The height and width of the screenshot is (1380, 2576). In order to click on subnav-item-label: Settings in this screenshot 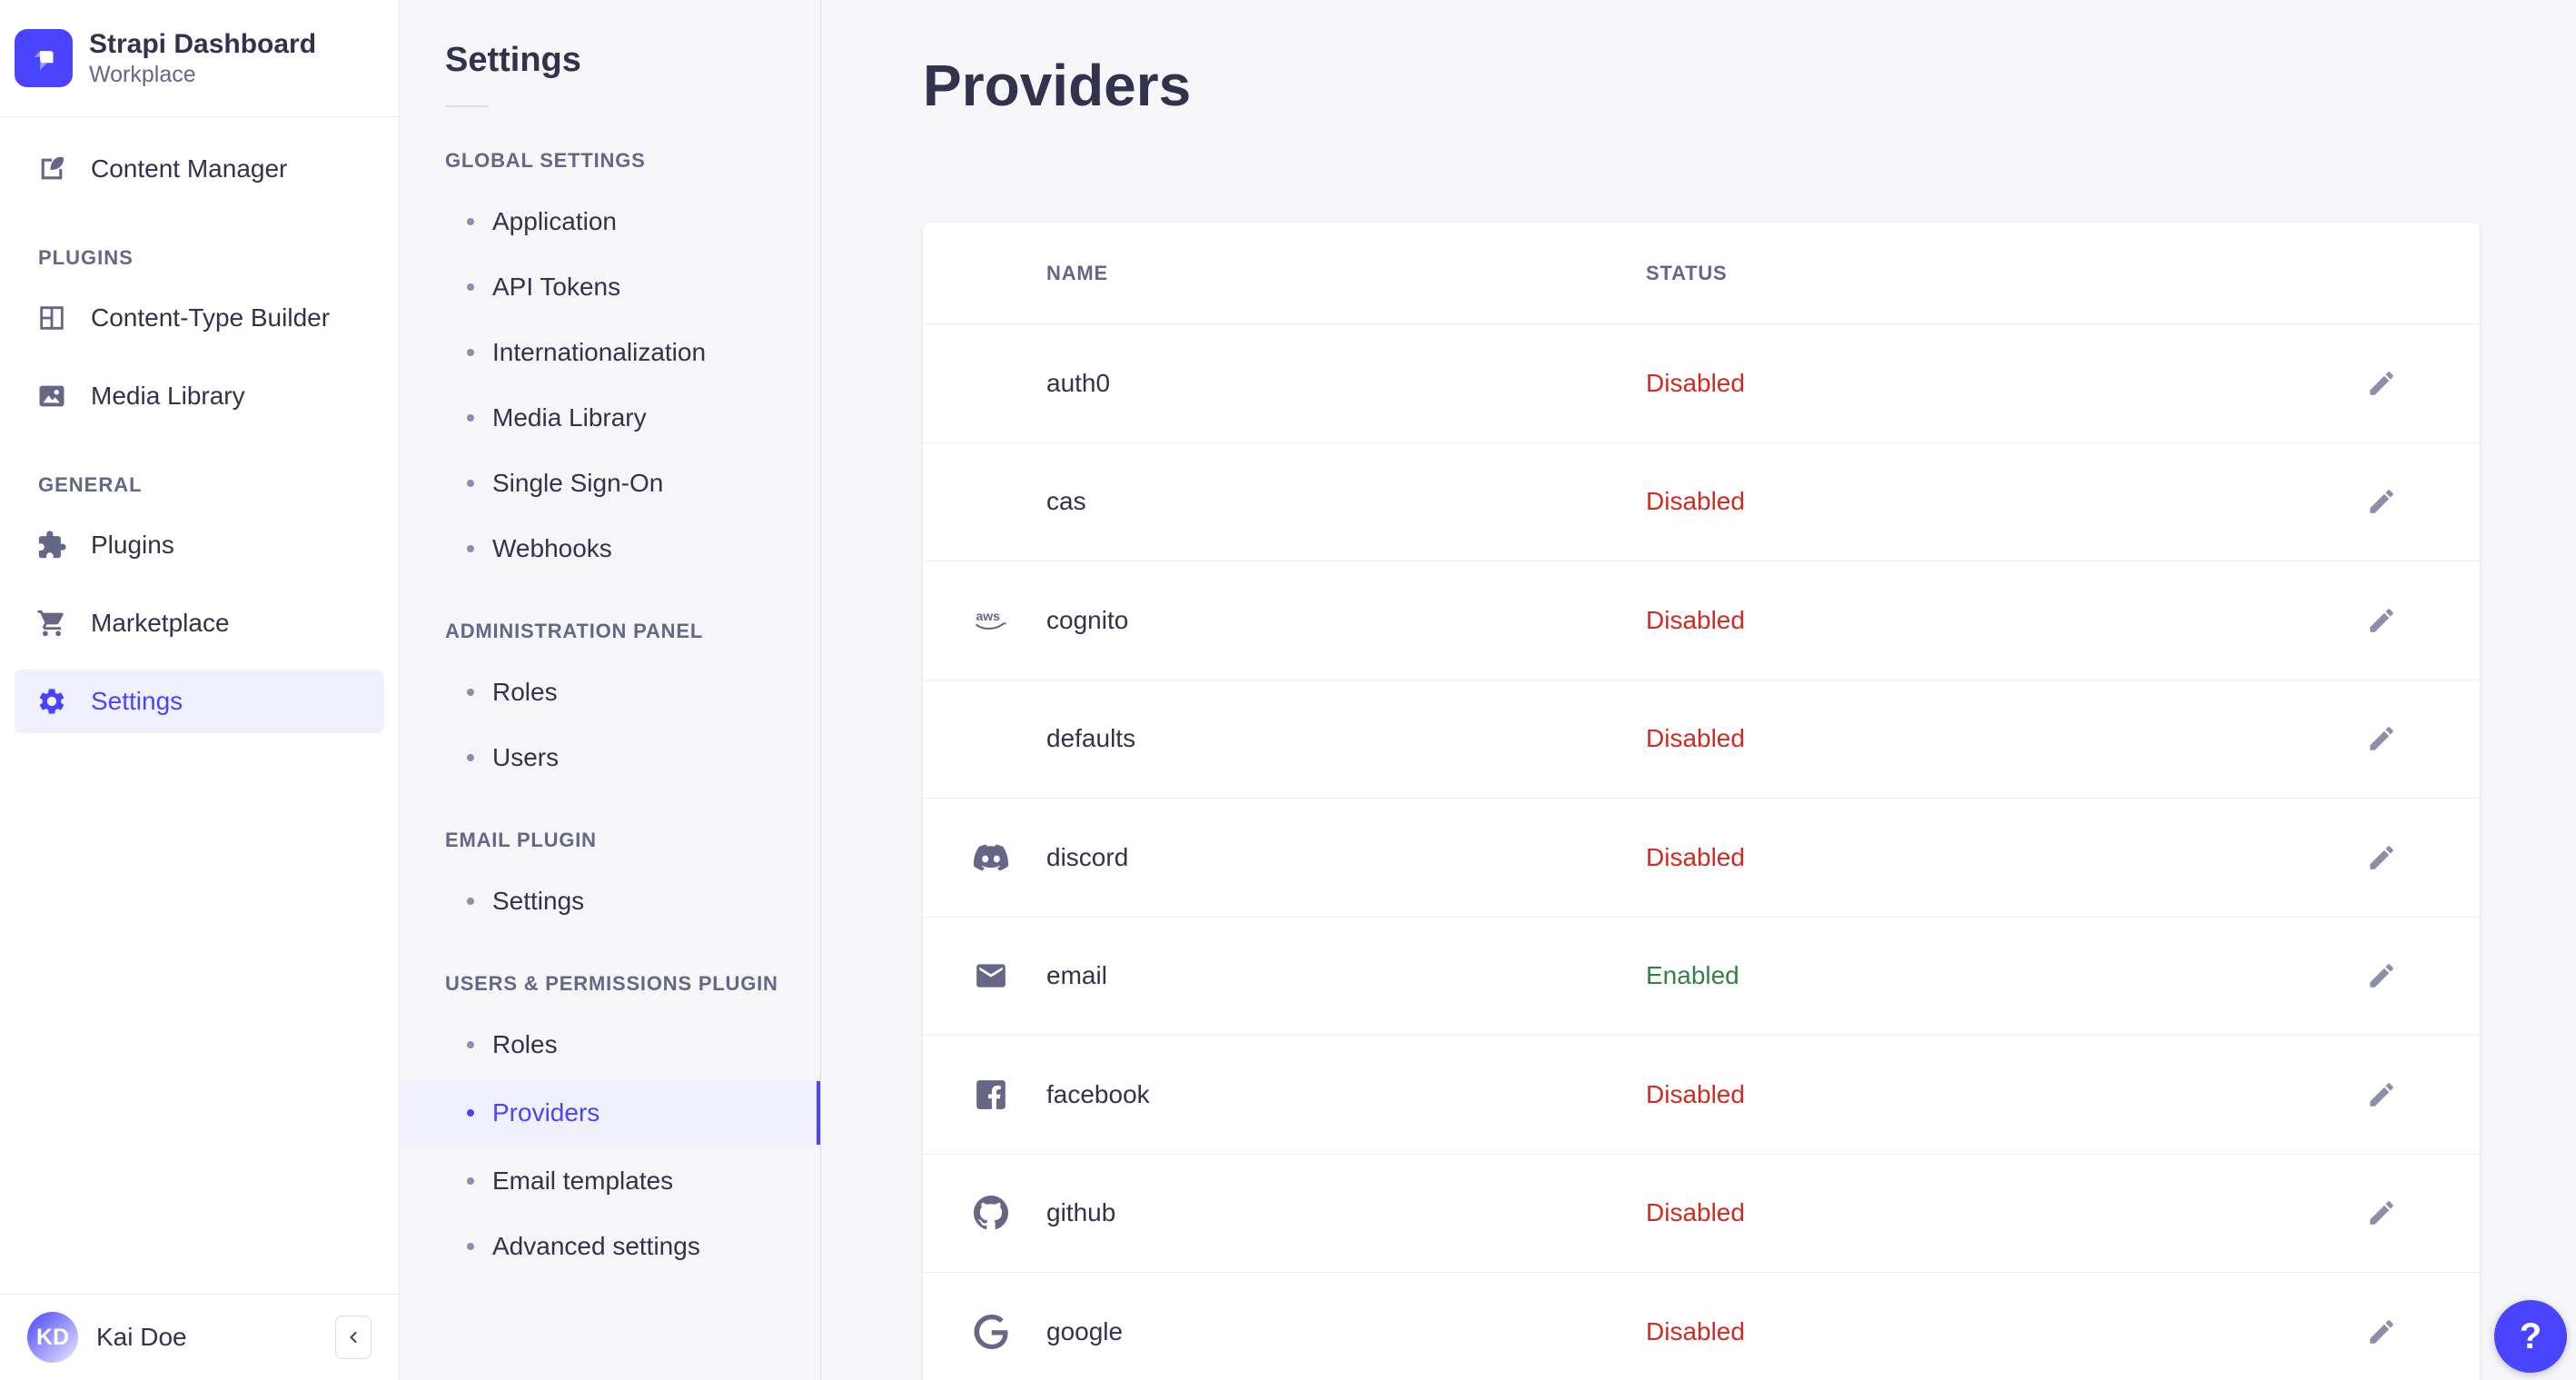, I will do `click(538, 901)`.